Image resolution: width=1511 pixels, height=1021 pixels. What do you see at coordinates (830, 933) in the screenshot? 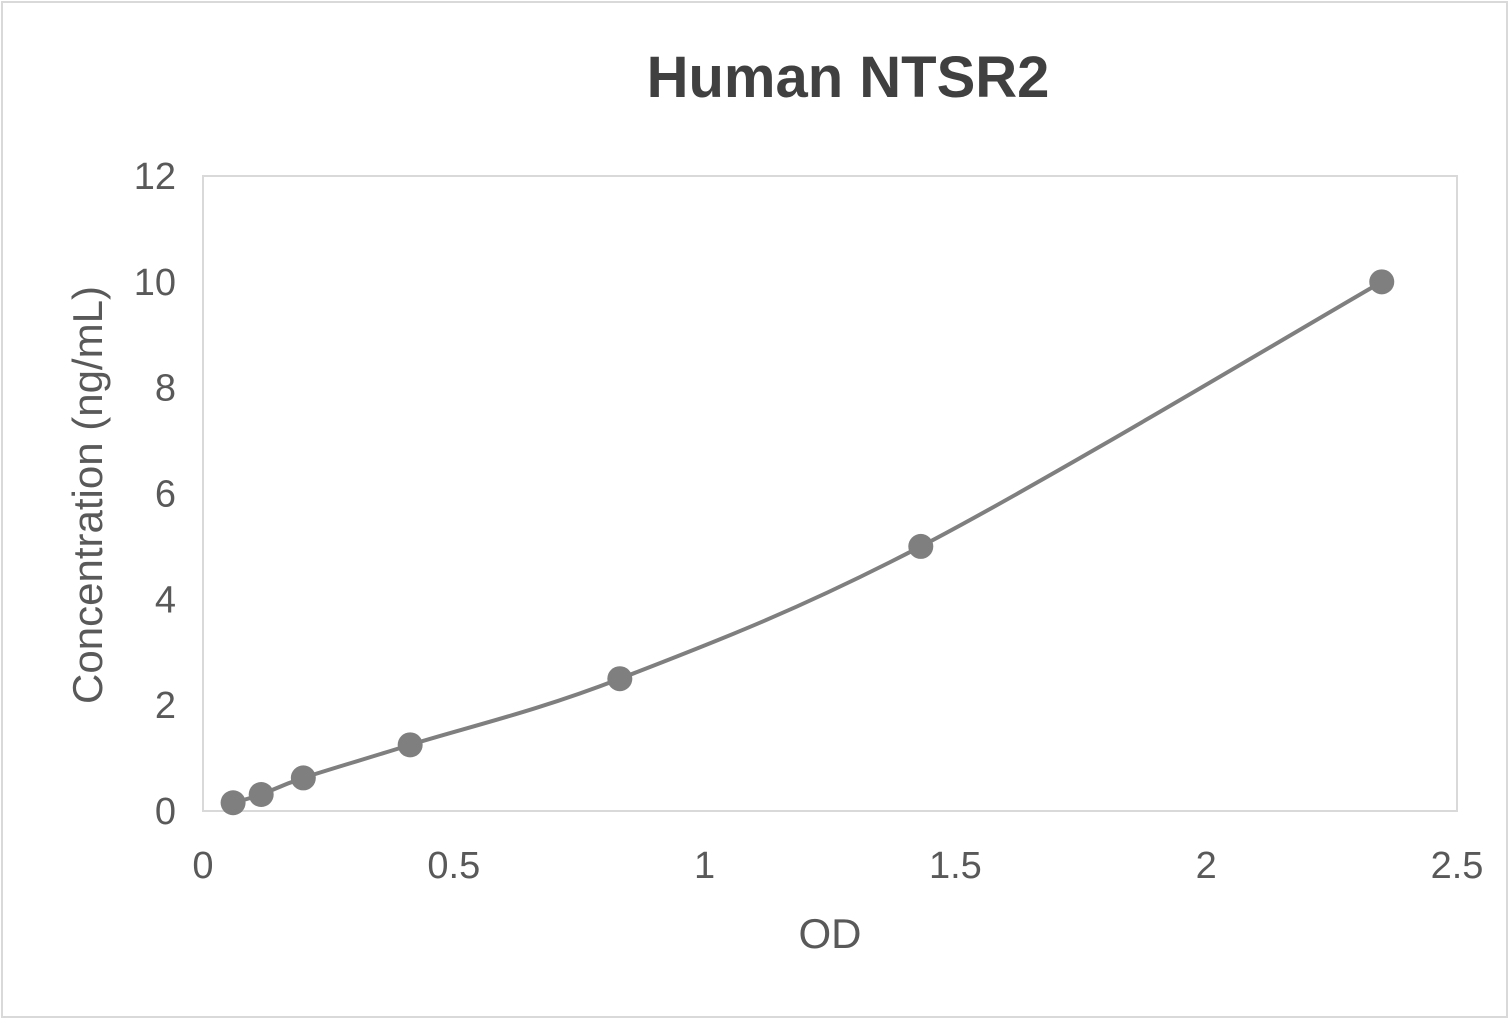
I see `x-axis-label: OD` at bounding box center [830, 933].